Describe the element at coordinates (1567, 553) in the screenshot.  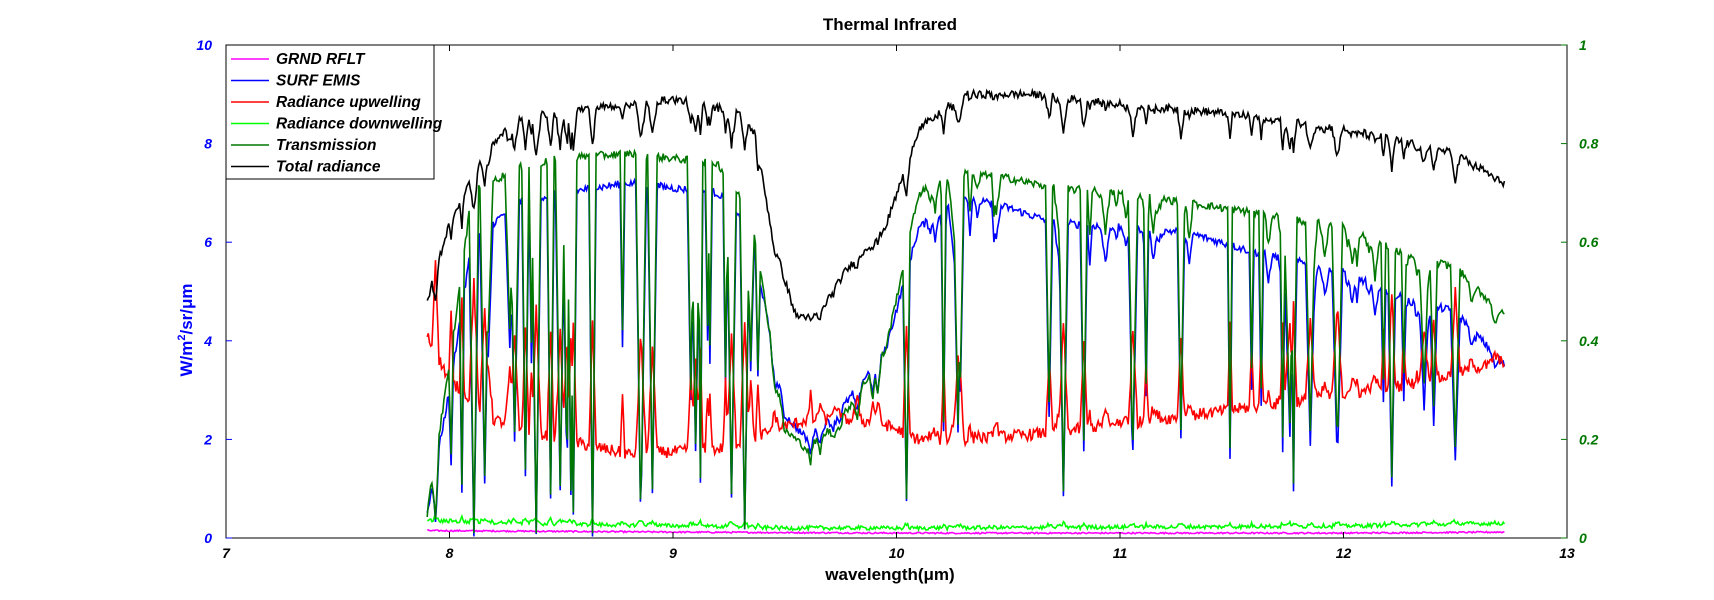
I see `x-tick-label: 13` at that location.